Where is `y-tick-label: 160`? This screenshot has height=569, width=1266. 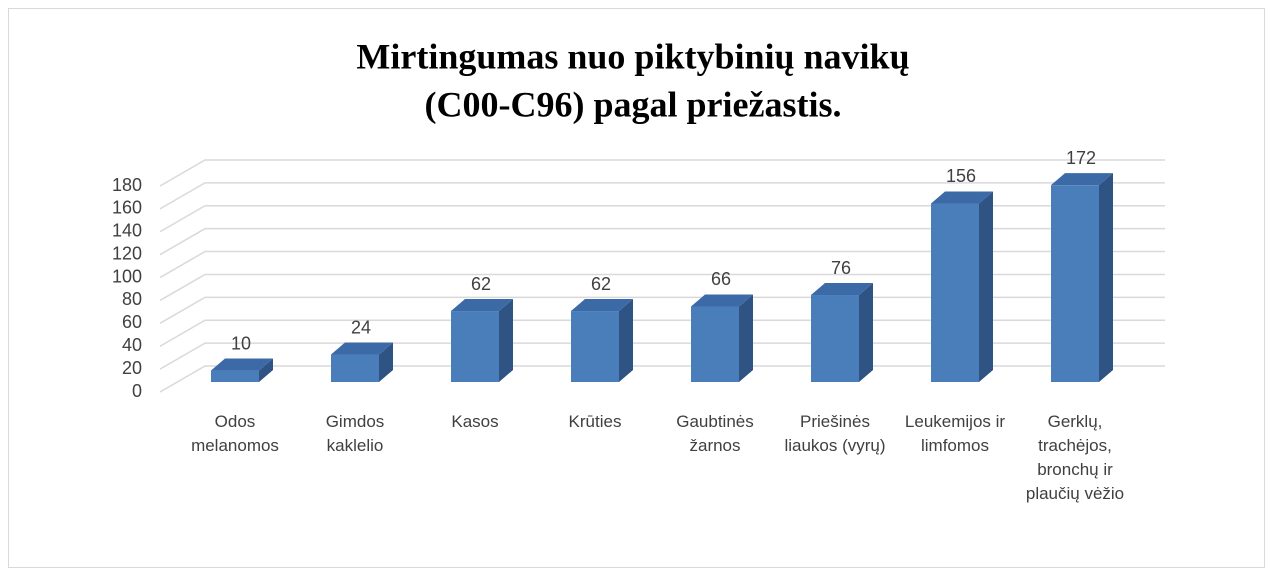
y-tick-label: 160 is located at coordinates (127, 208).